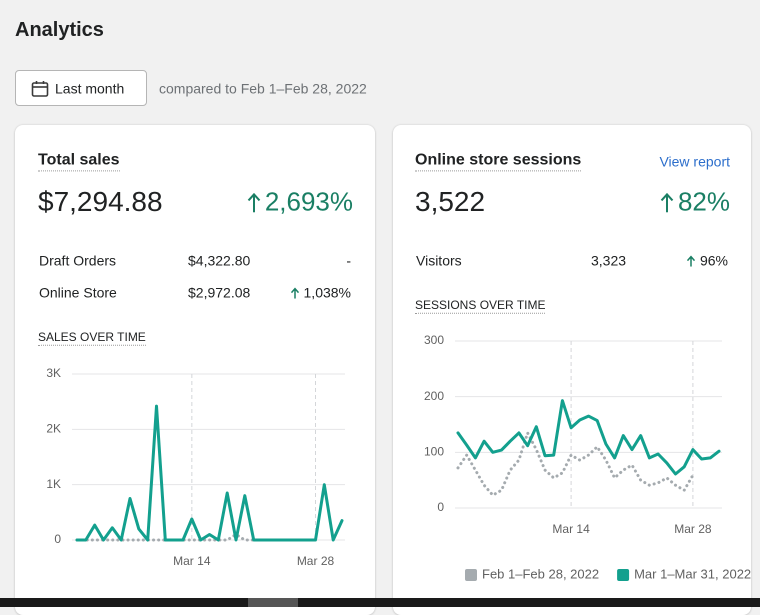 Image resolution: width=760 pixels, height=615 pixels. What do you see at coordinates (327, 292) in the screenshot?
I see `change-text: 1,038%` at bounding box center [327, 292].